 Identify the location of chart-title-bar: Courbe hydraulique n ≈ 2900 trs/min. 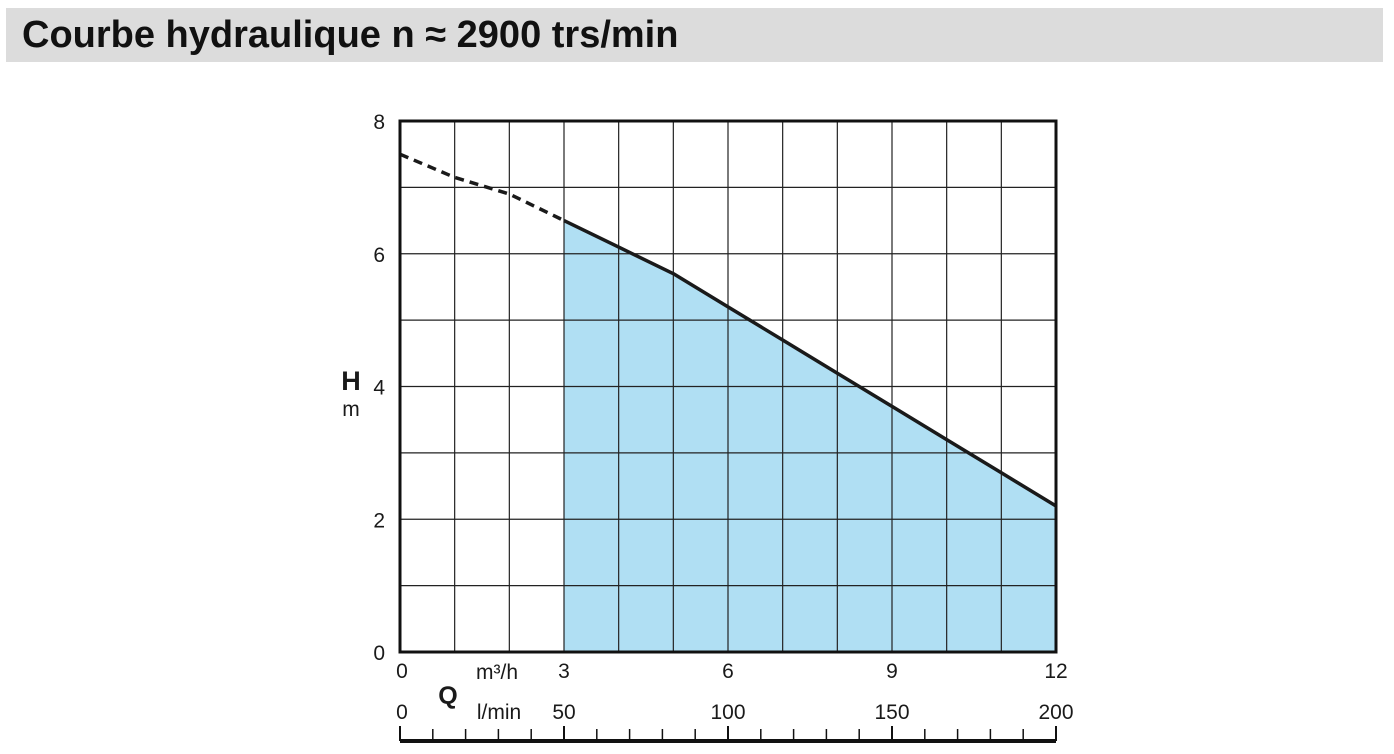
(694, 35).